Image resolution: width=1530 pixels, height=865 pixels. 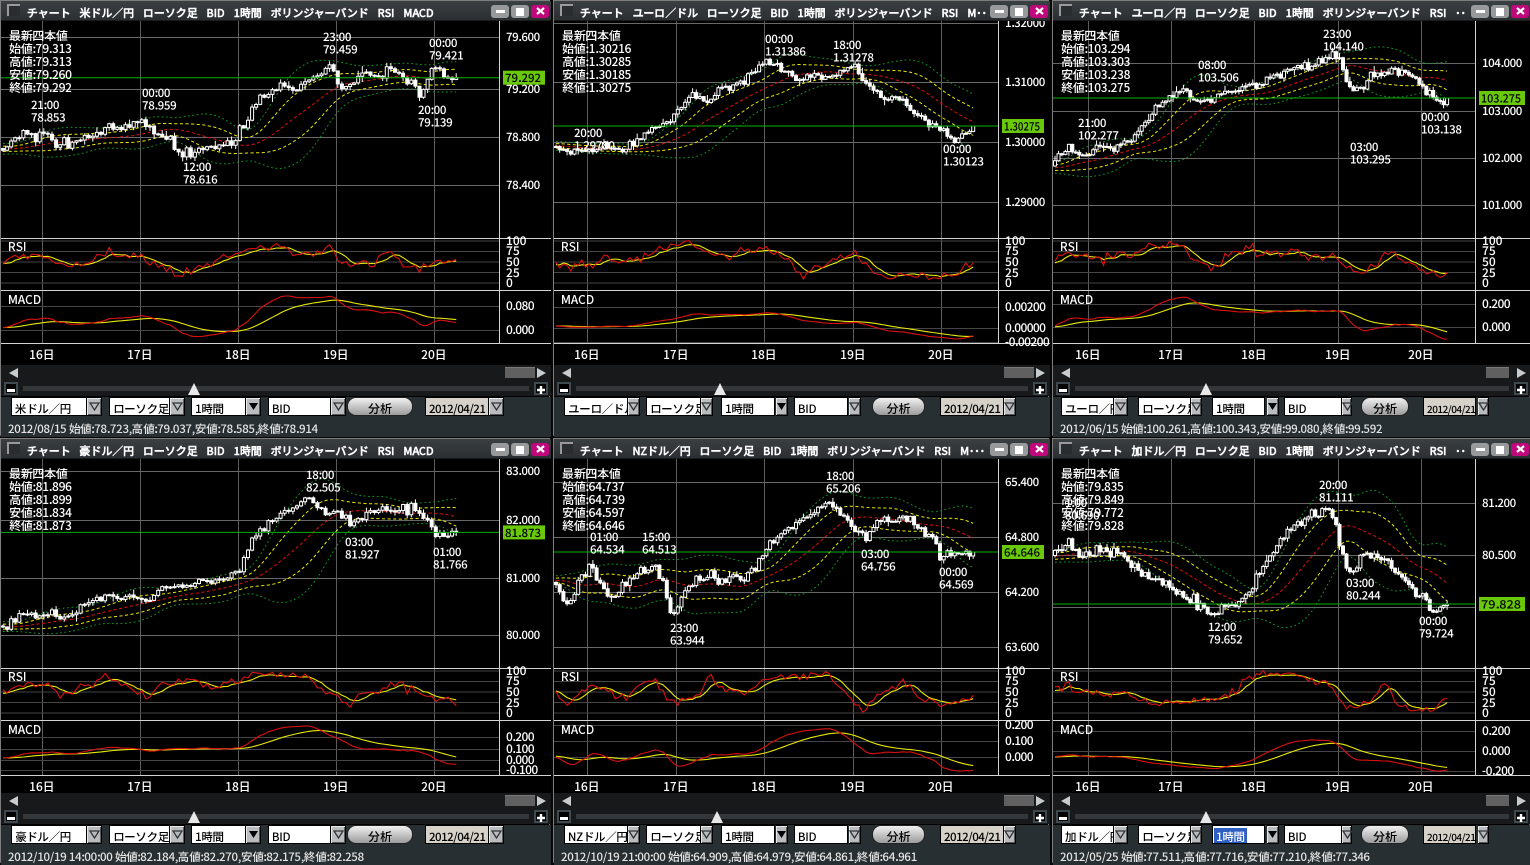 What do you see at coordinates (1096, 61) in the screenshot?
I see `svg-text: 高値:103.303` at bounding box center [1096, 61].